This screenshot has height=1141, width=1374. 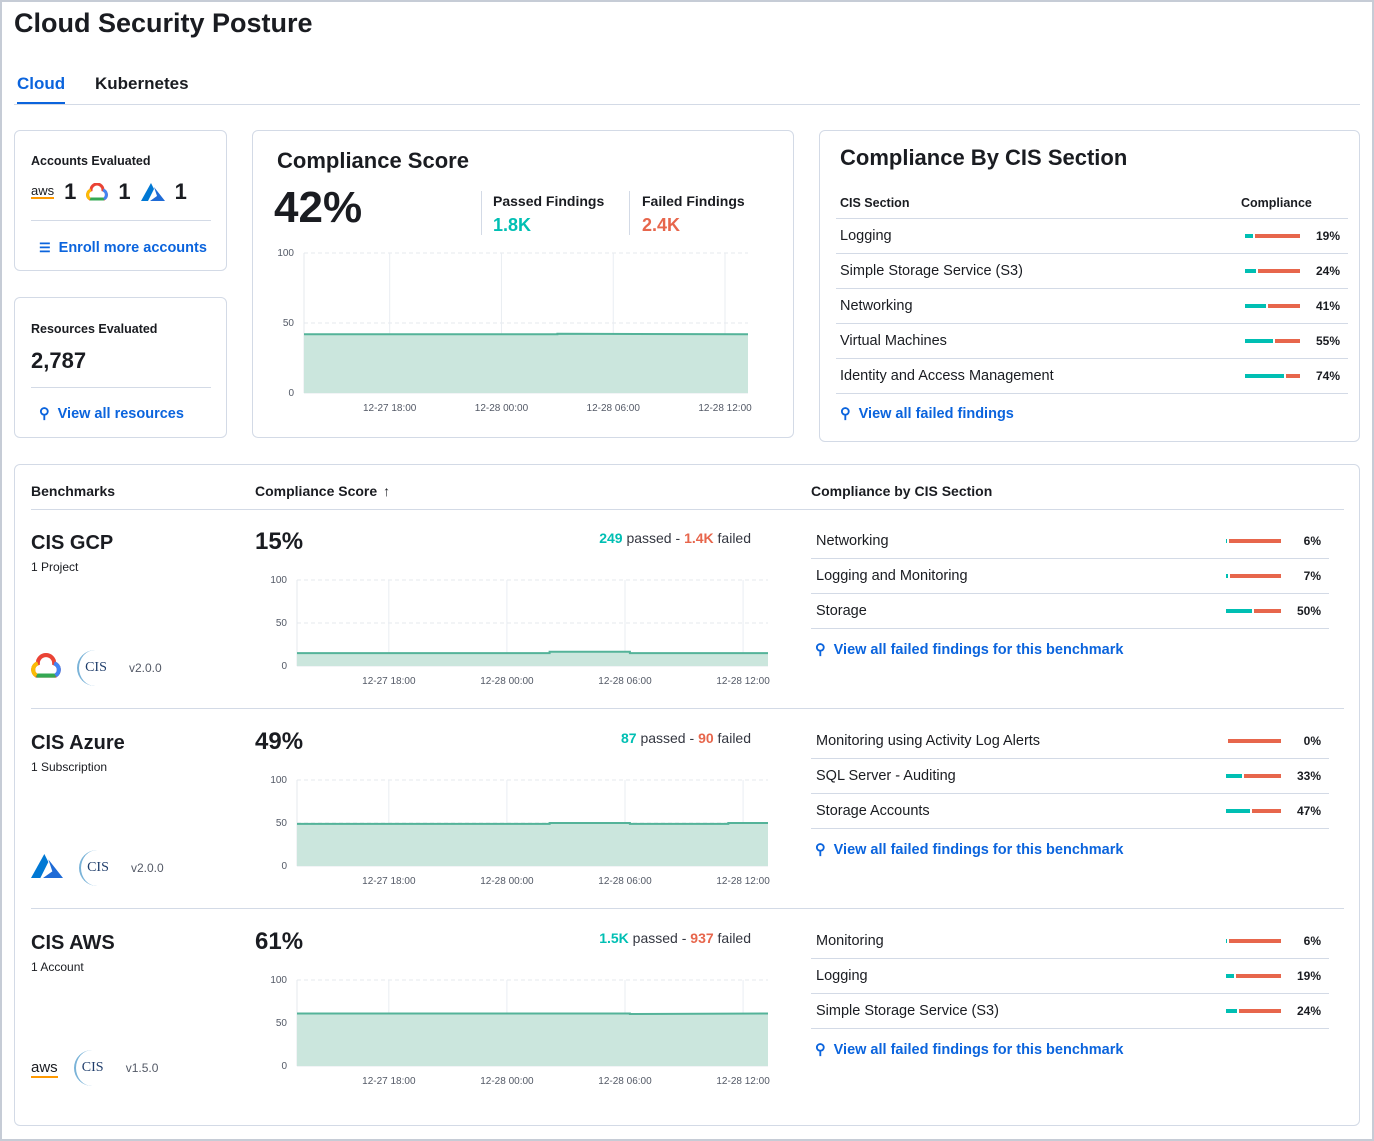 What do you see at coordinates (675, 938) in the screenshot?
I see `benchmark-findings: 1.5K passed - 937 failed` at bounding box center [675, 938].